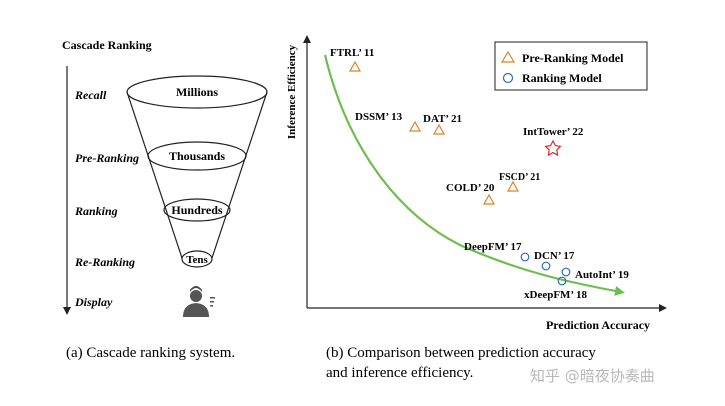 The width and height of the screenshot is (725, 406). I want to click on funnel-ring-thousands, so click(197, 156).